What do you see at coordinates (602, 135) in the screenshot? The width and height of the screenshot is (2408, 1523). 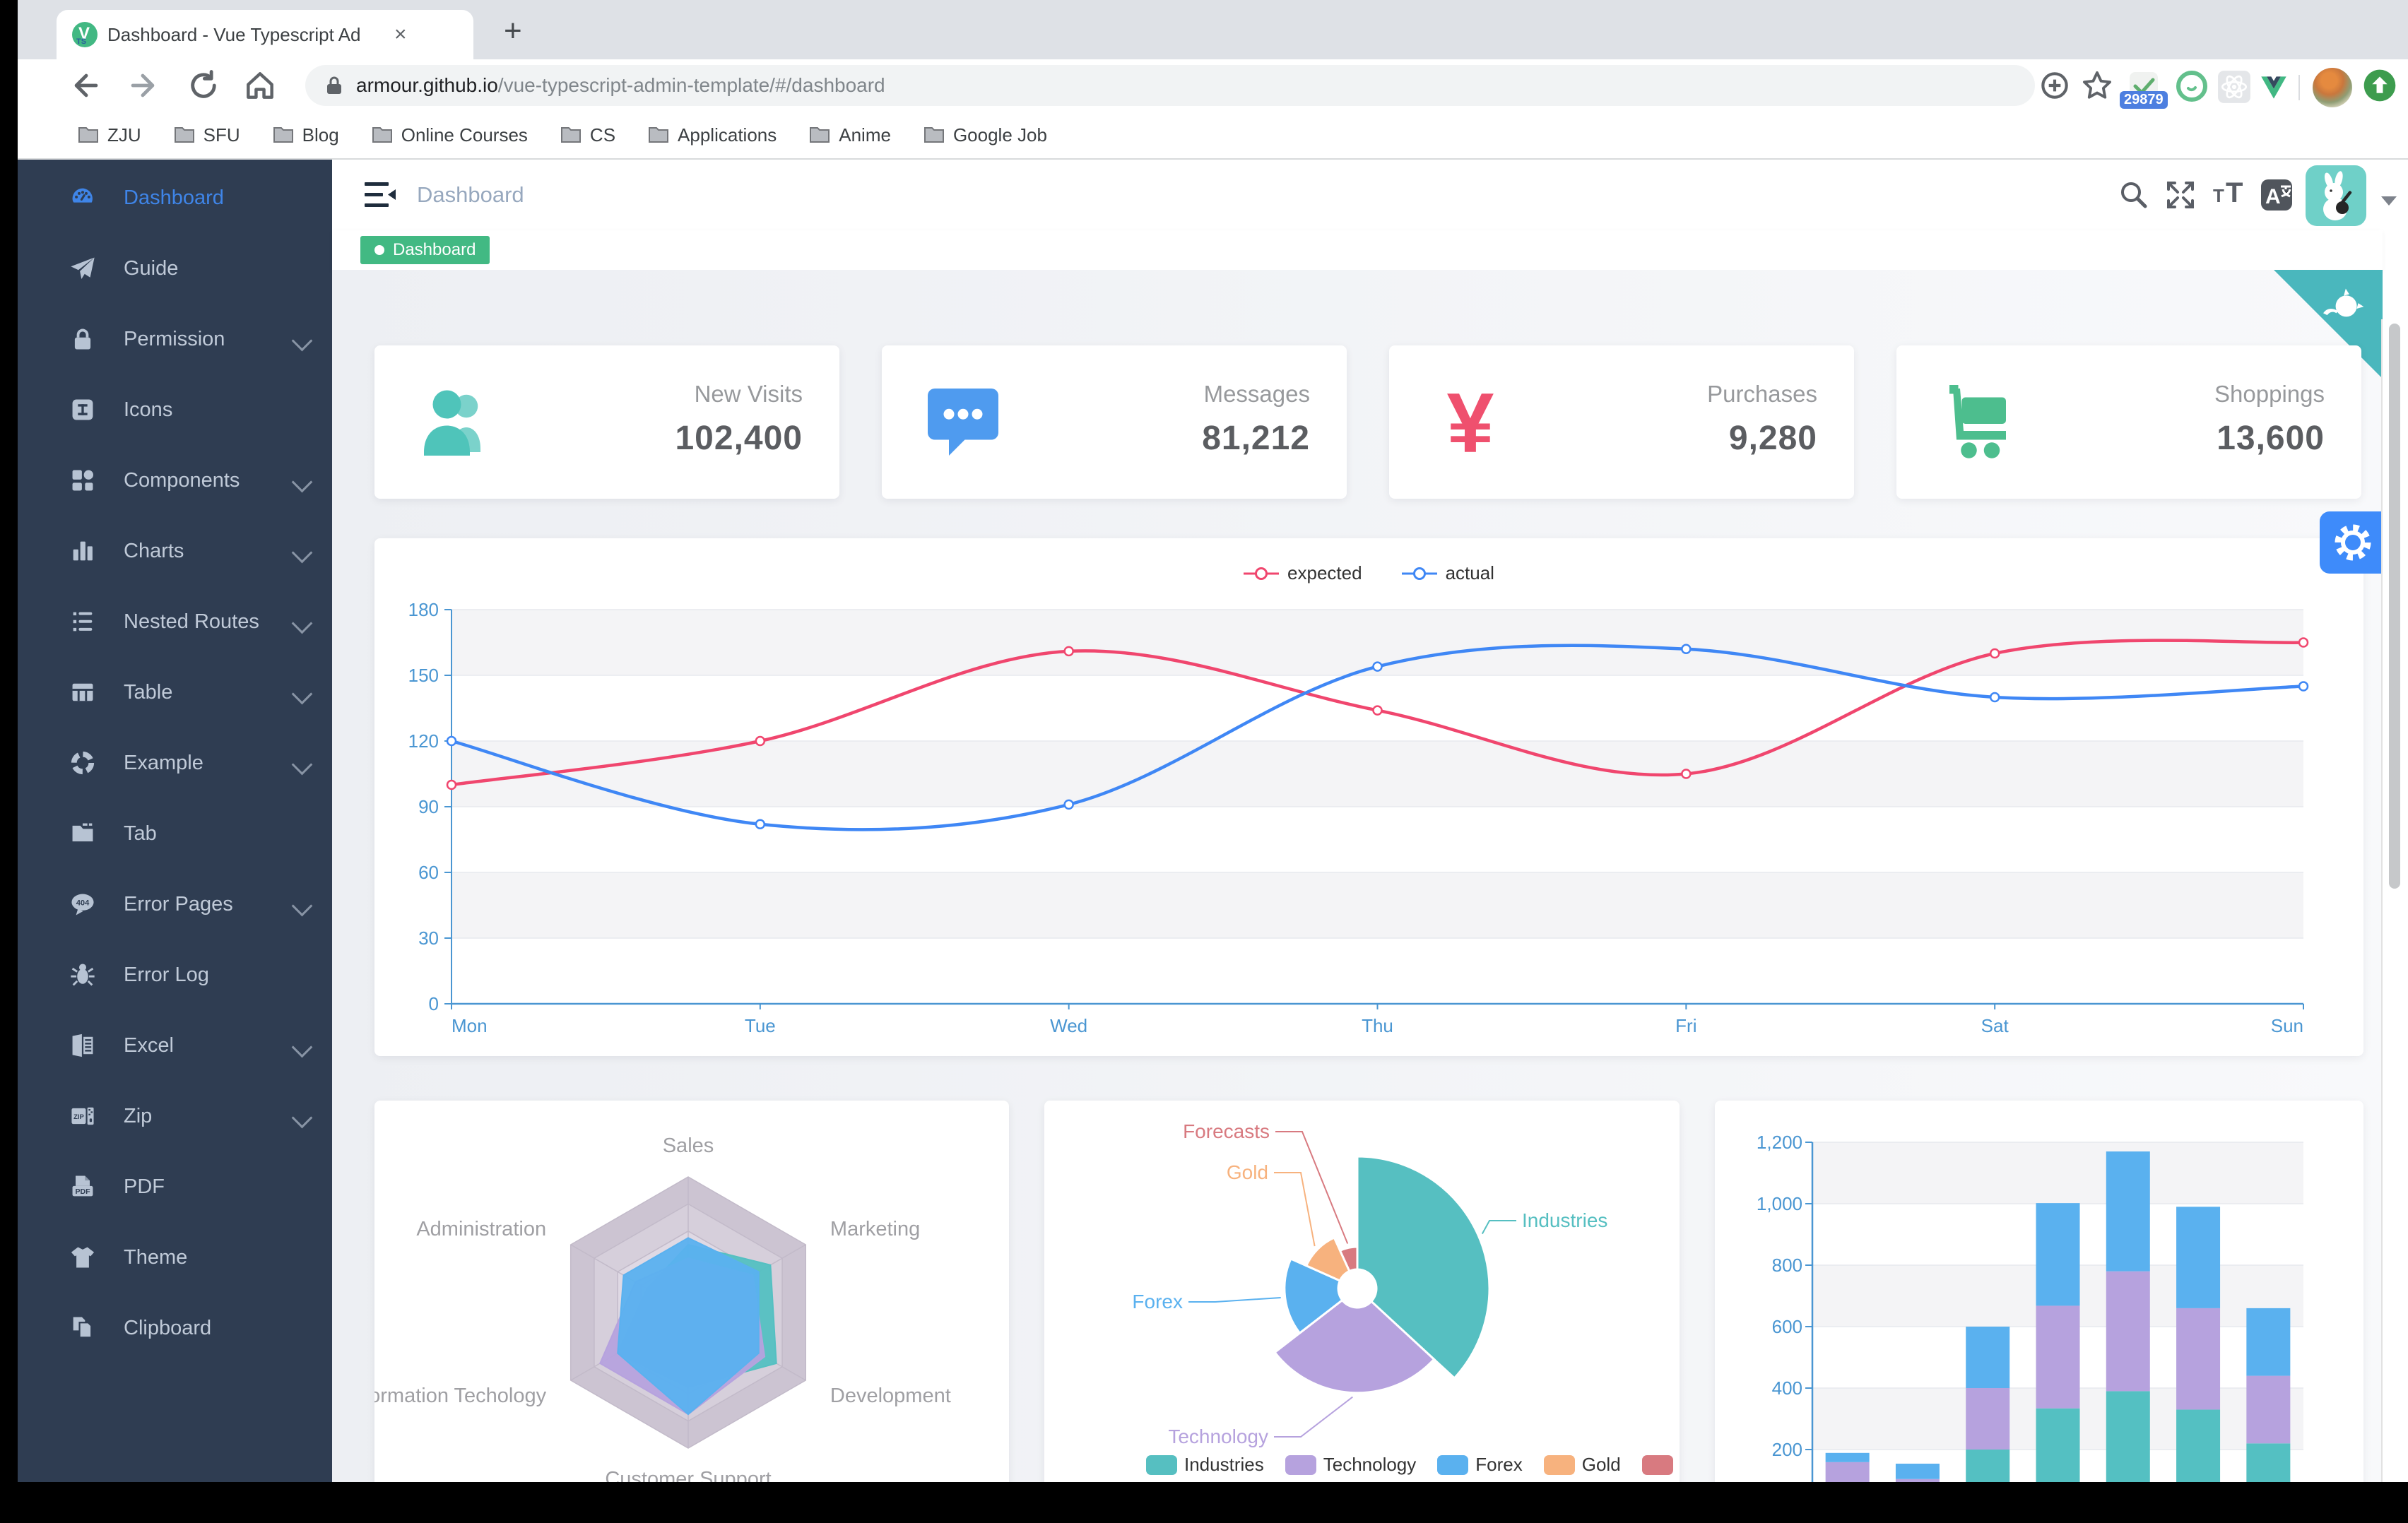 I see `bookmark-label: CS` at bounding box center [602, 135].